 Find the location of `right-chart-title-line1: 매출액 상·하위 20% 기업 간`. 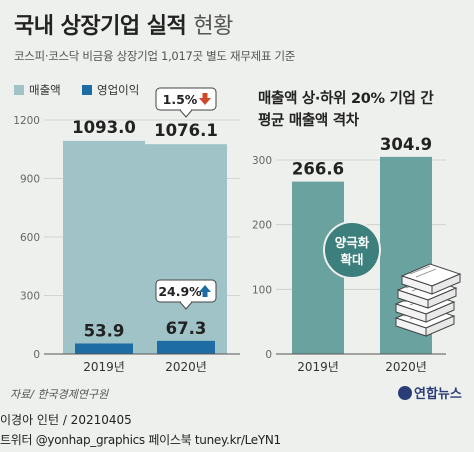

right-chart-title-line1: 매출액 상·하위 20% 기업 간 is located at coordinates (346, 99).